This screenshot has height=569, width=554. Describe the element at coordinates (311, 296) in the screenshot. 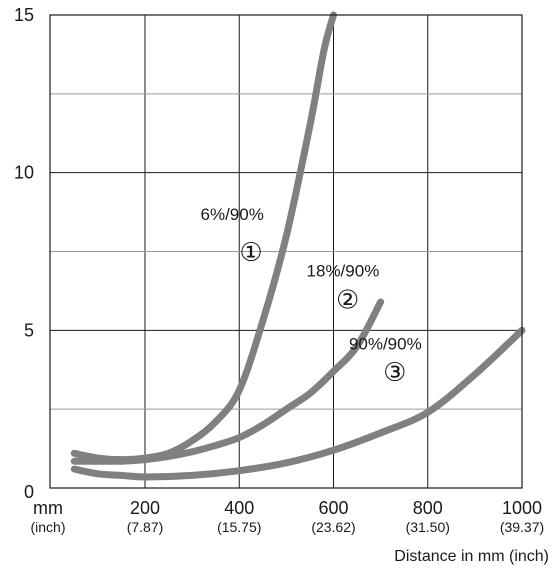

I see `annotations: 6%/90% ① 18%/90% ② 90%/90% ③` at that location.